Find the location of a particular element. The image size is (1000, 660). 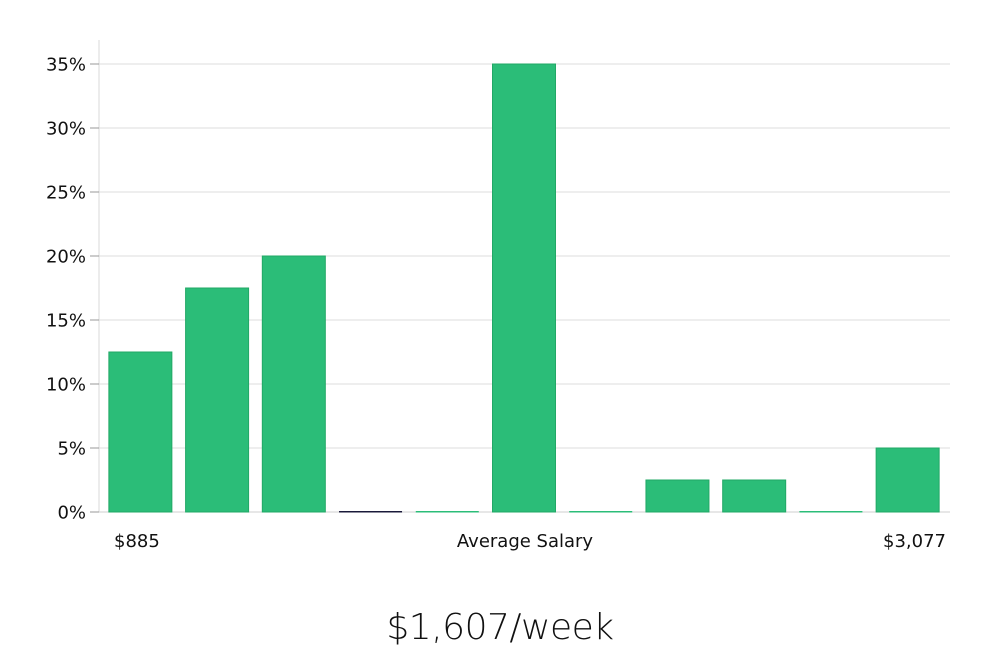

y-axis-ticks: 0% 5% 10% 15% 20% 25% 30% 35% is located at coordinates (72, 289).